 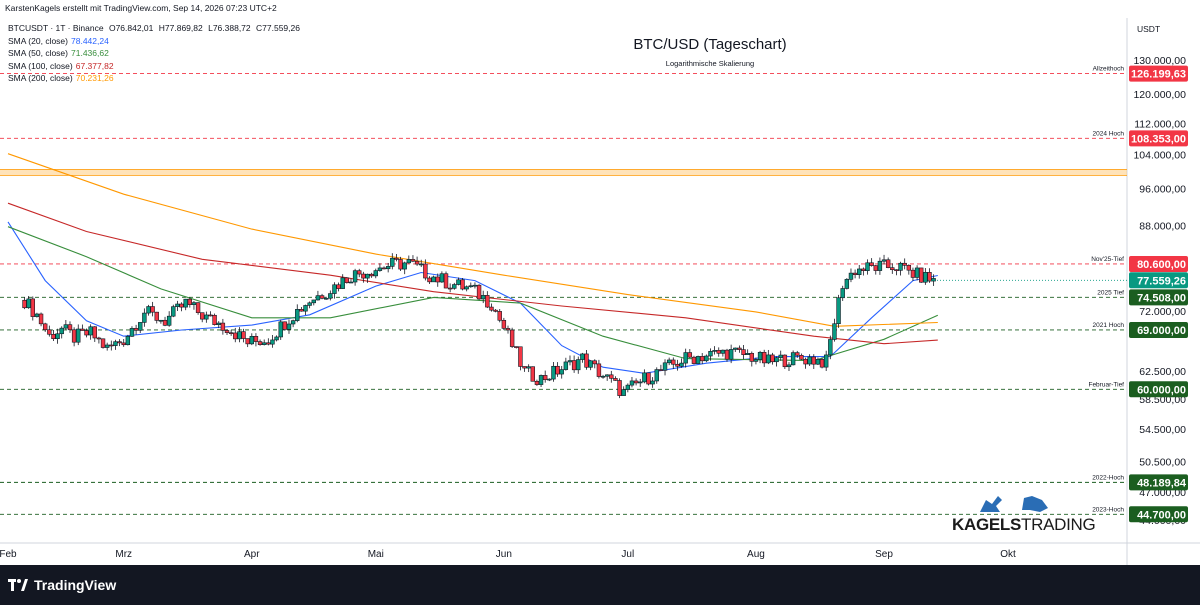 I want to click on y-tick-label: 50.500,00, so click(x=1162, y=462).